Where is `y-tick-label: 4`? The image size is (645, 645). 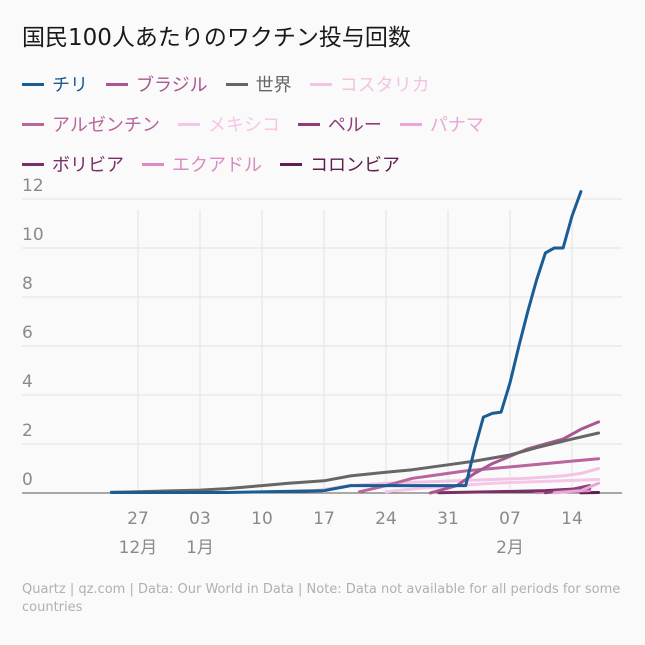
y-tick-label: 4 is located at coordinates (27, 382).